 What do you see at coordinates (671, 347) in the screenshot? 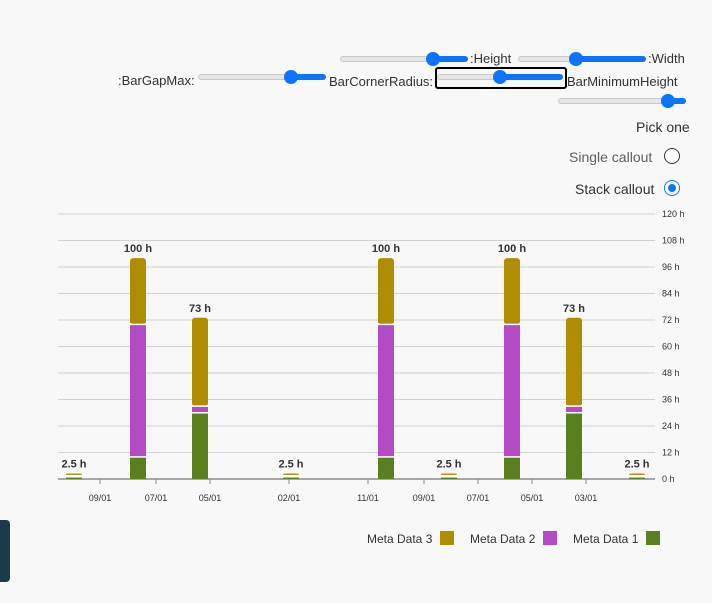
I see `y-tick-label: 60 h` at bounding box center [671, 347].